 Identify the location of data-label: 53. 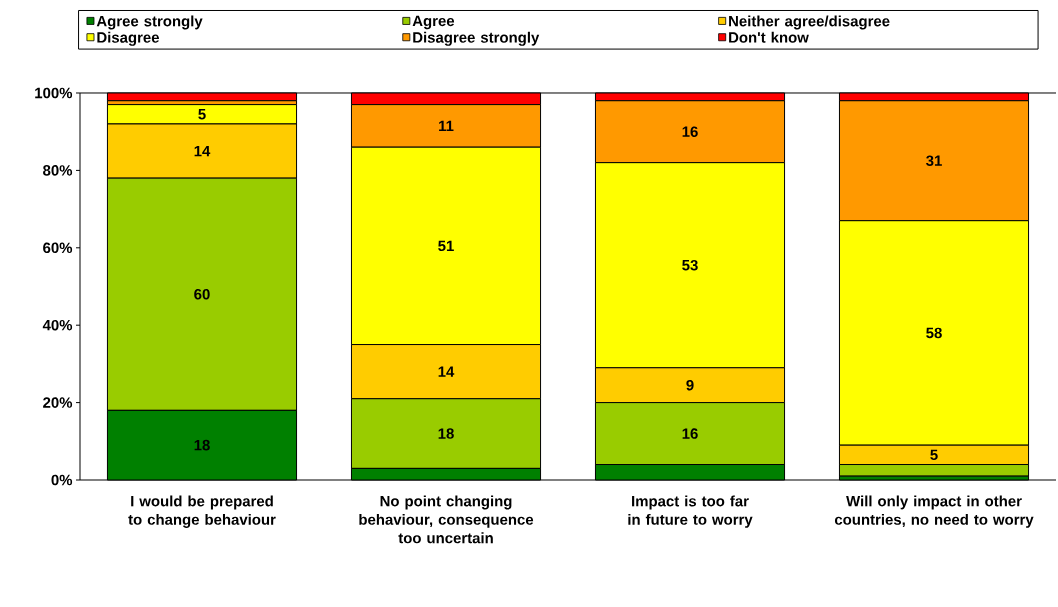
(690, 265).